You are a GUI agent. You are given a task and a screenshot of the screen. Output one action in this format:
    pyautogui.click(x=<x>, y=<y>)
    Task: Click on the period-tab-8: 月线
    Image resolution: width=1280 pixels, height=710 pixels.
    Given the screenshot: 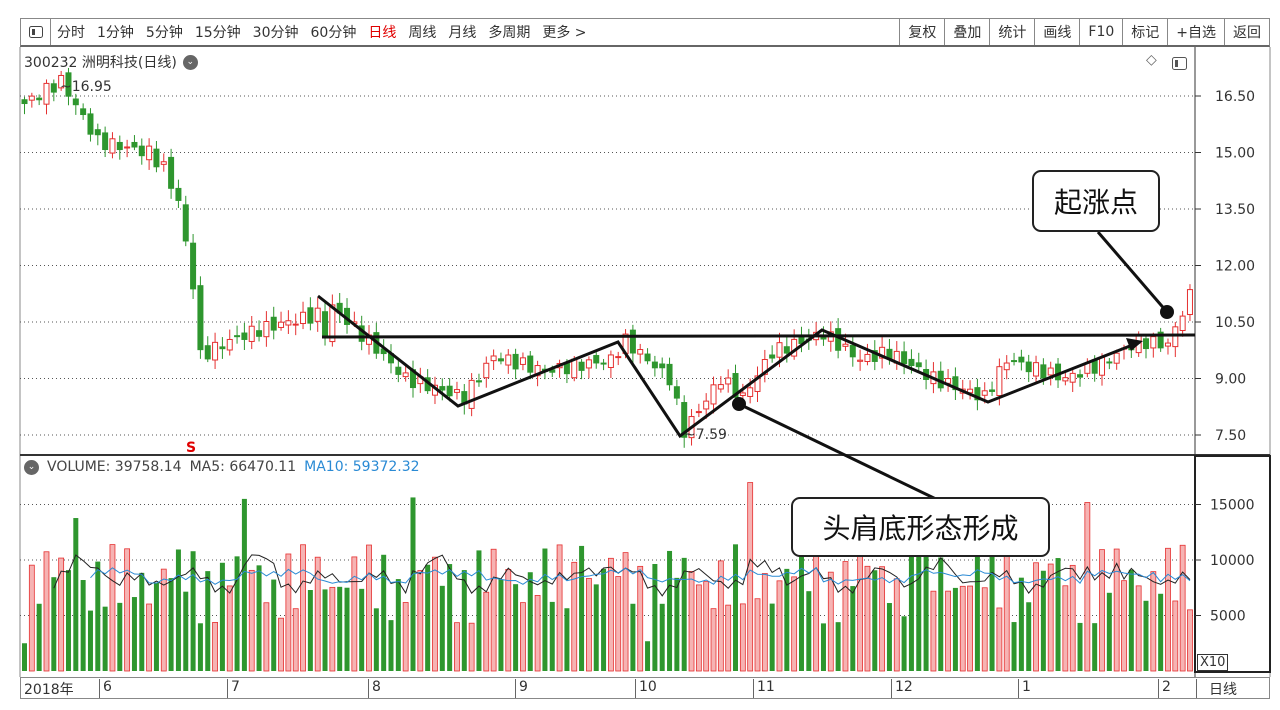 What is the action you would take?
    pyautogui.click(x=462, y=33)
    